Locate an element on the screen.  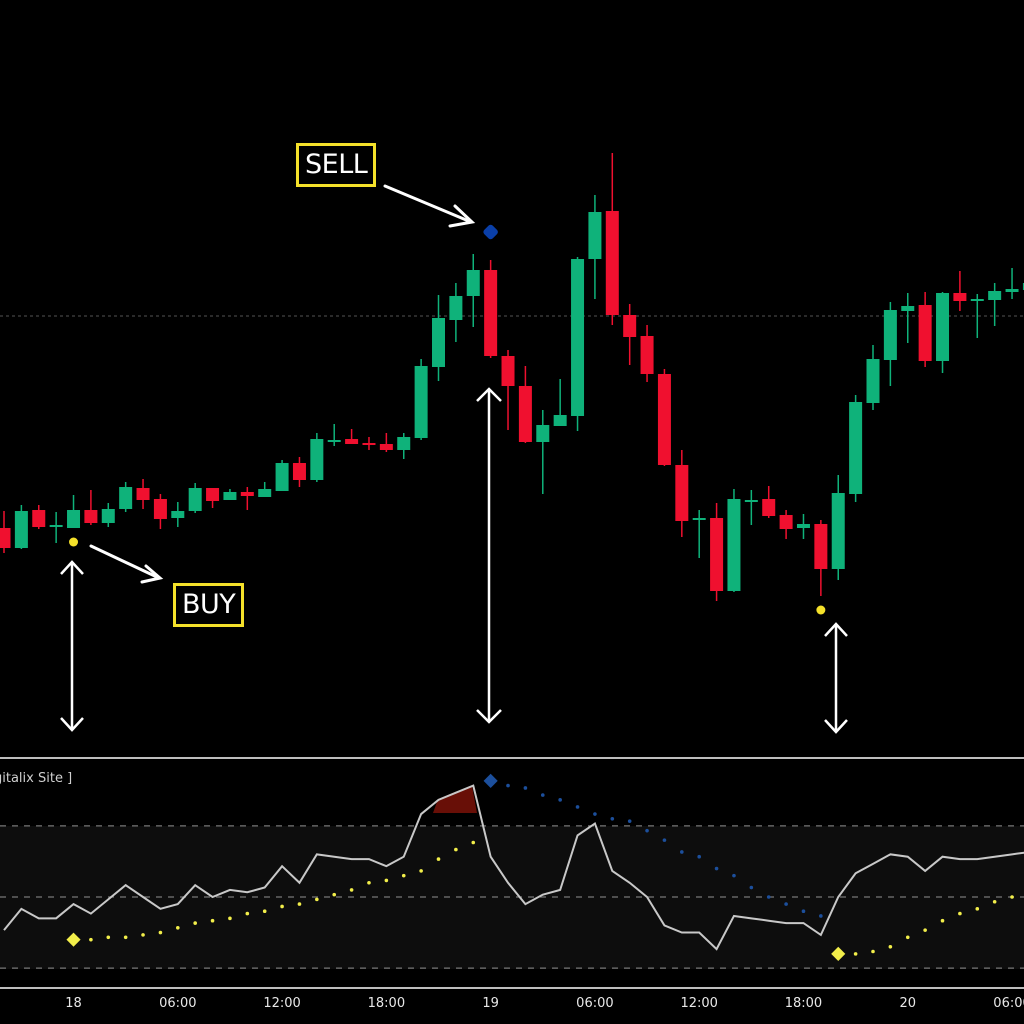
indicator-label: gitalix Site ] is located at coordinates (36, 778).